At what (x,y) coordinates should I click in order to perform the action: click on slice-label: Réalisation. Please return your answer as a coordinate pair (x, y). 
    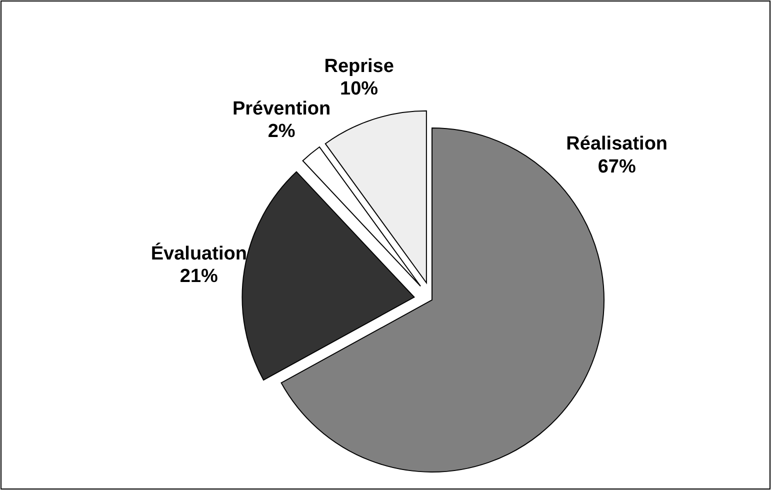
    Looking at the image, I should click on (617, 144).